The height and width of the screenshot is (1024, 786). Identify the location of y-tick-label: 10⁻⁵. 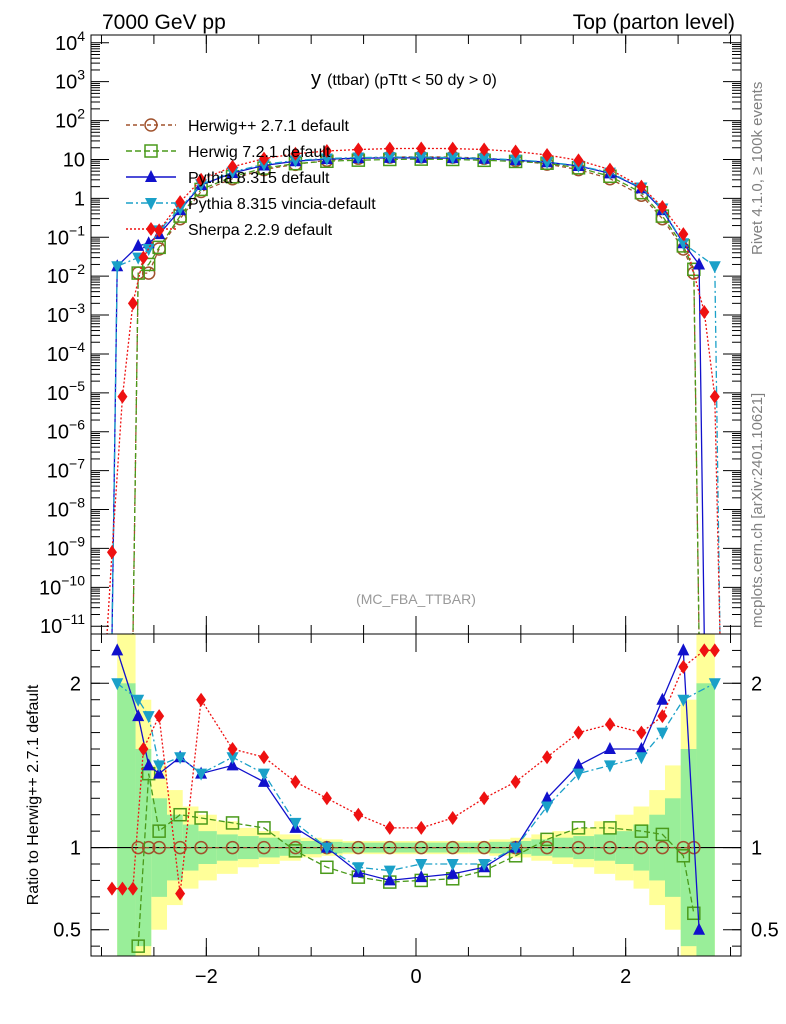
(66, 391).